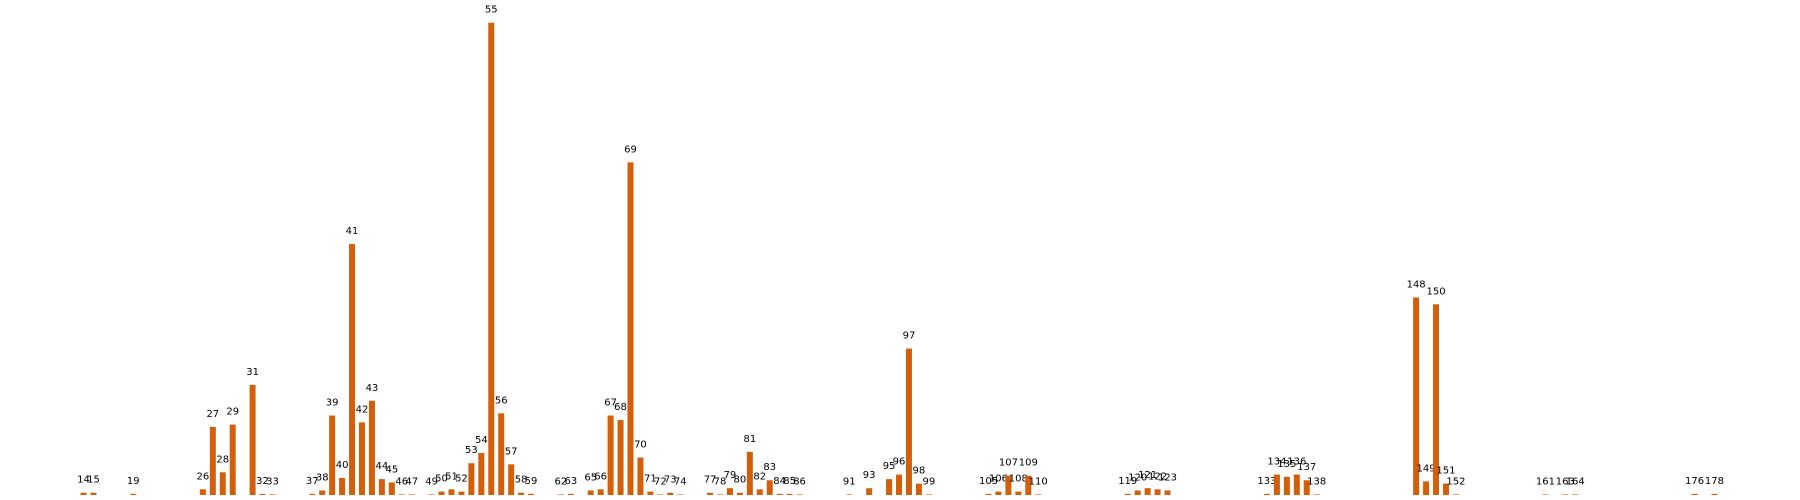 The image size is (1800, 500). Describe the element at coordinates (1296, 462) in the screenshot. I see `bar-label: 136` at that location.